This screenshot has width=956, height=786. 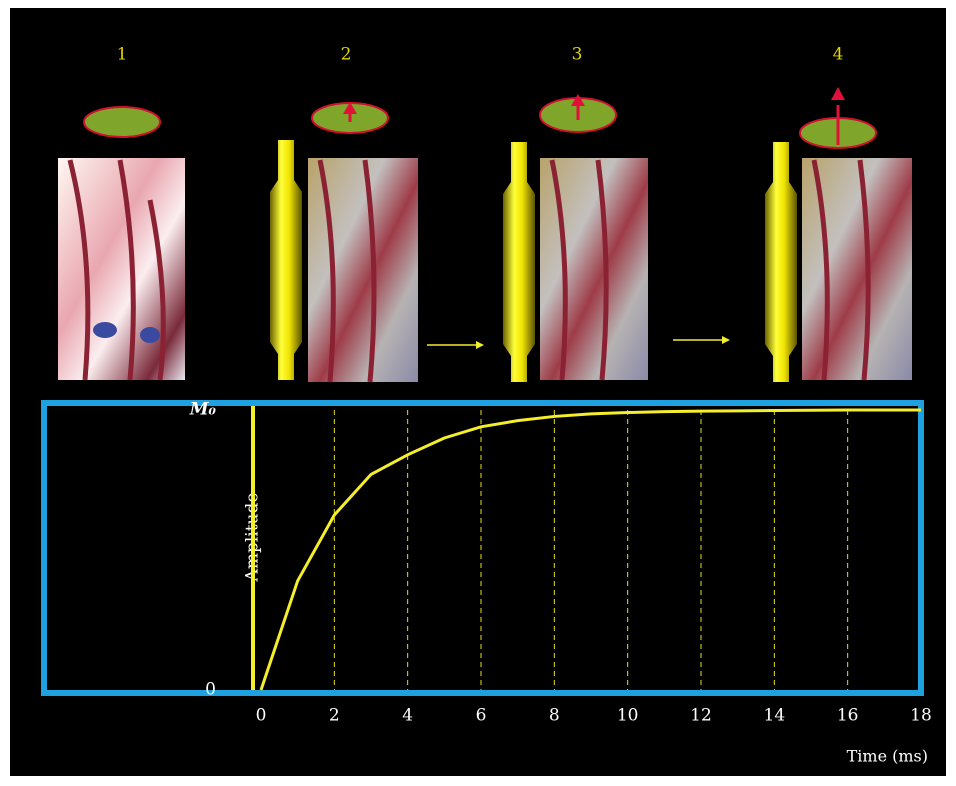 I want to click on panel-label: 1, so click(x=122, y=55).